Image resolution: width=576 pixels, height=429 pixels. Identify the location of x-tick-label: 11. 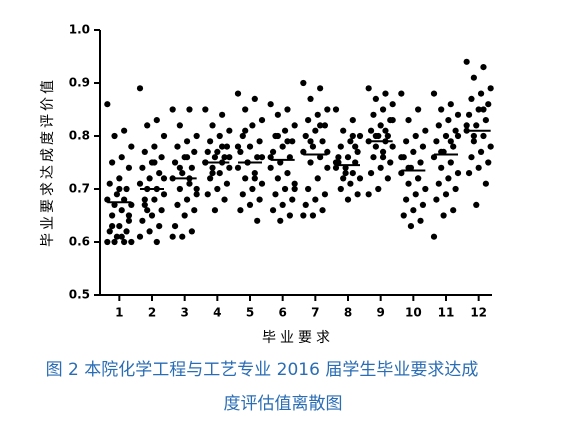
(446, 313).